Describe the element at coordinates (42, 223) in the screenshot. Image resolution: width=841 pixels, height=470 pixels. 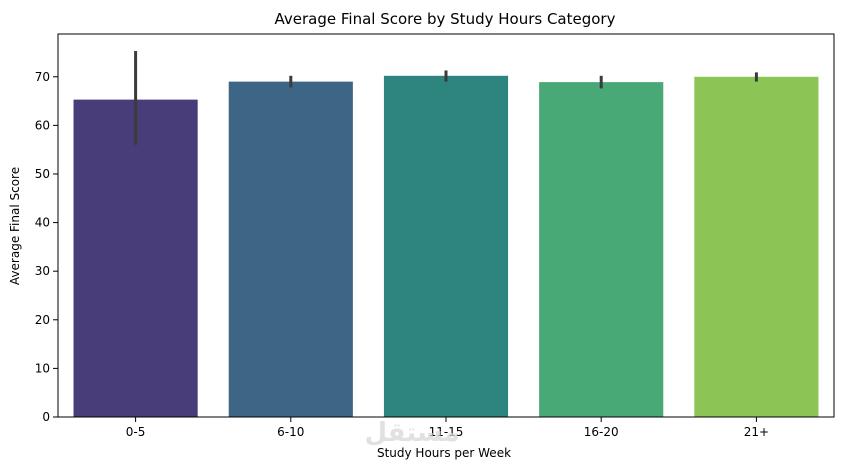
I see `y-tick-label-40: 40` at that location.